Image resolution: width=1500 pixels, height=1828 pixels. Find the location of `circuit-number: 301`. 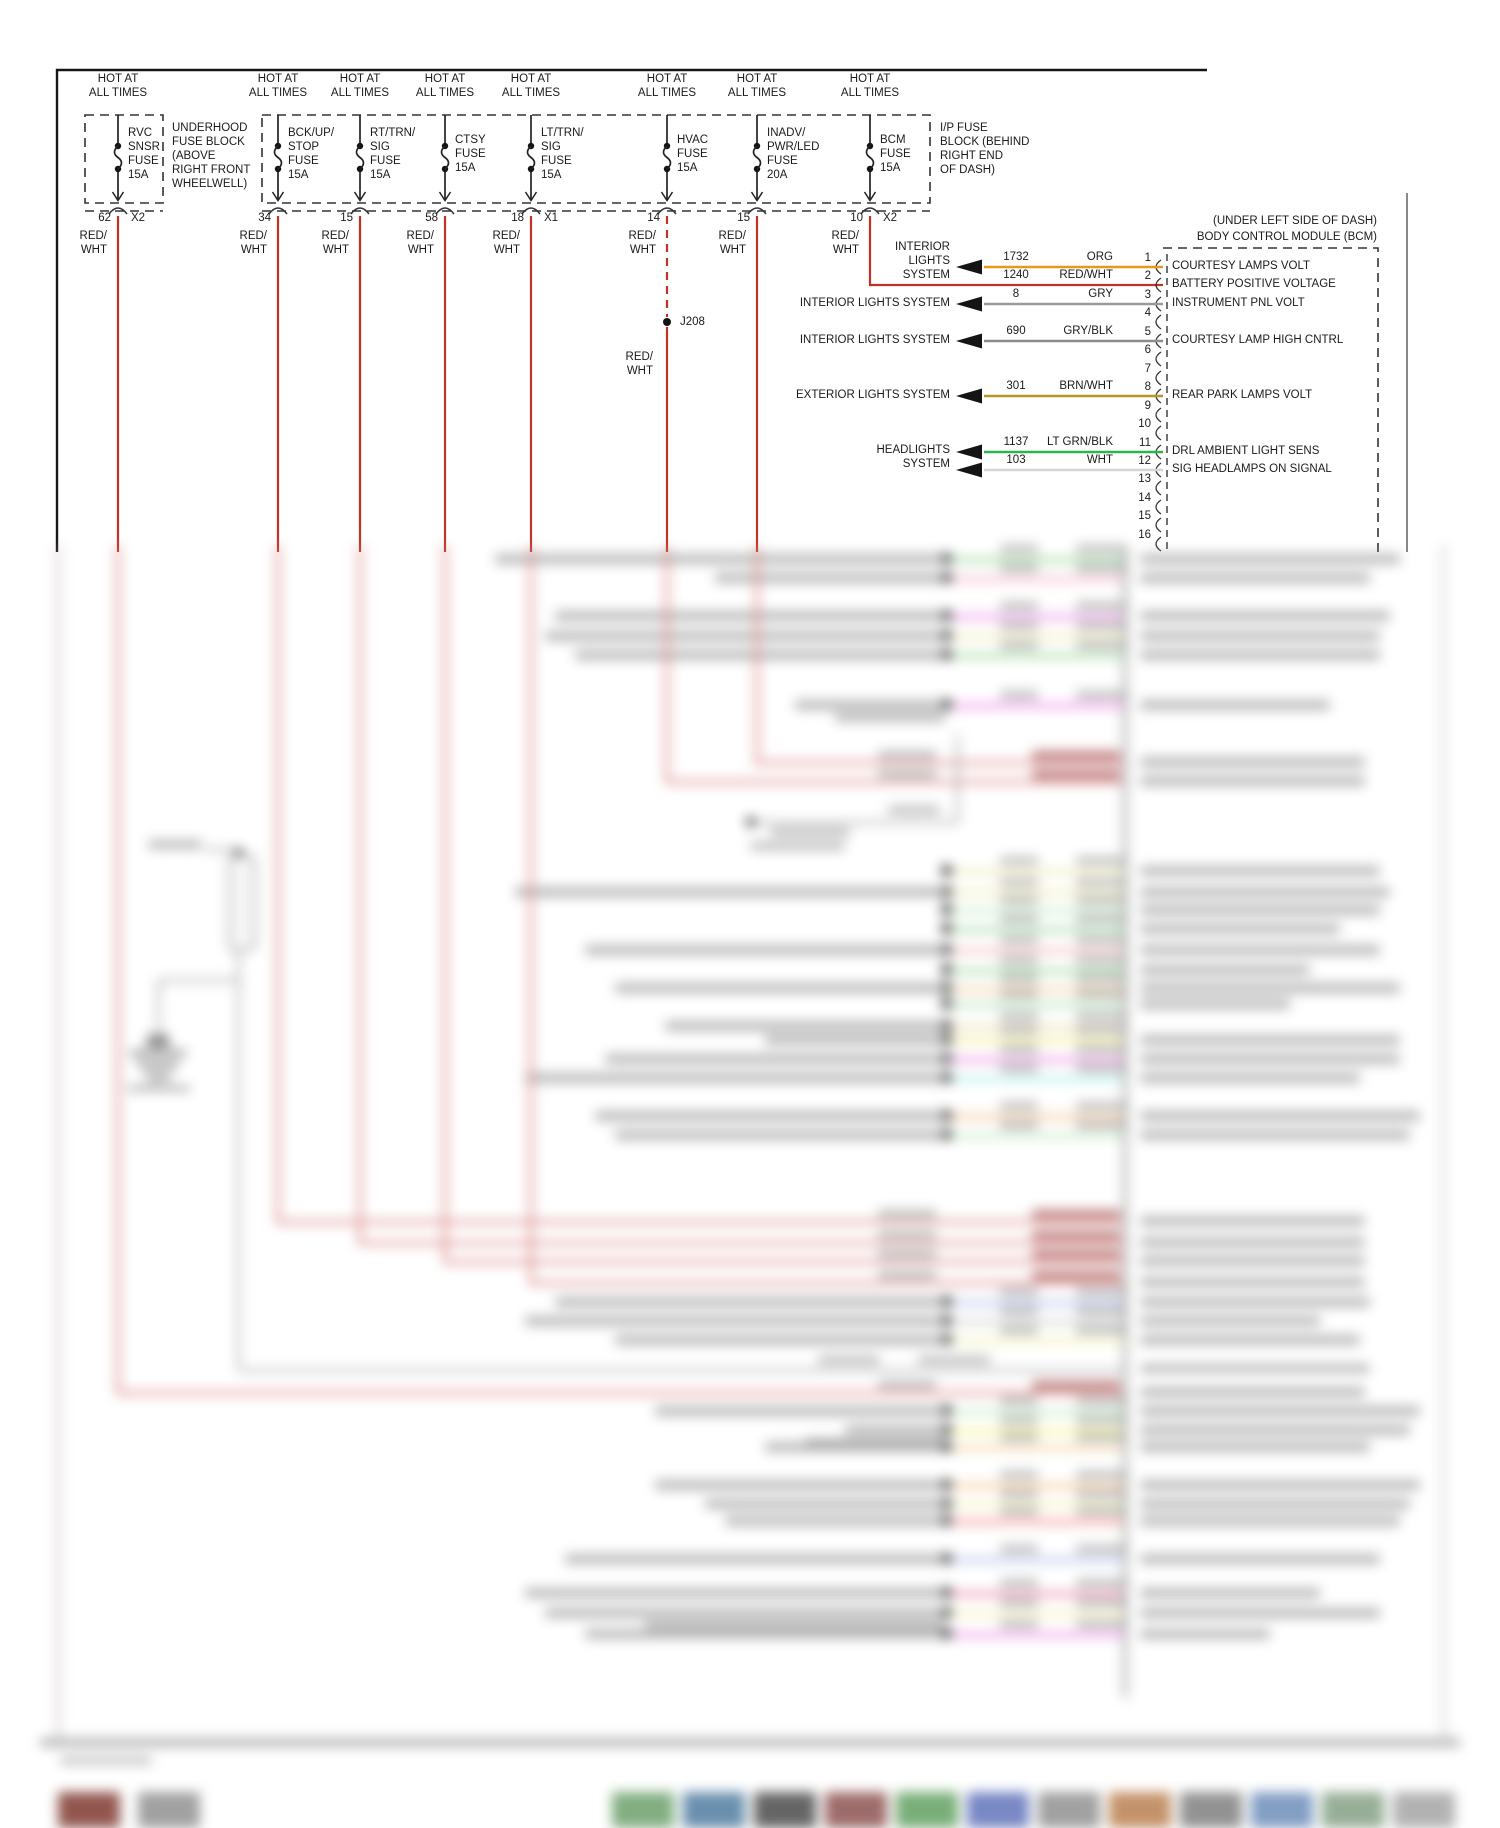

circuit-number: 301 is located at coordinates (1016, 386).